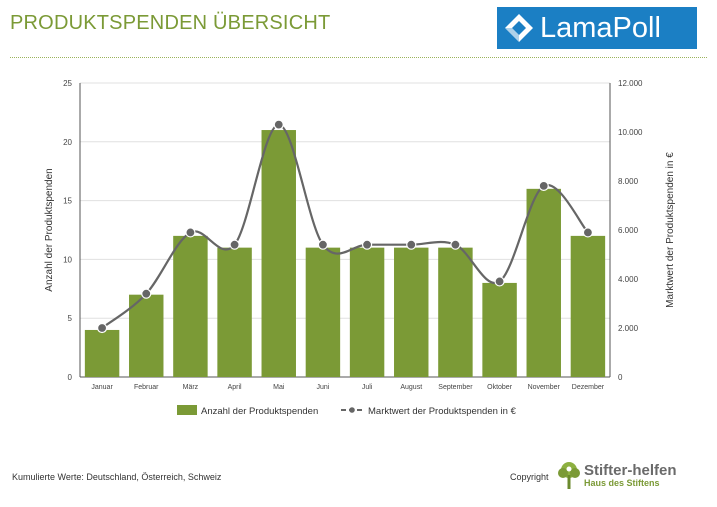  I want to click on x-tick-label: April, so click(235, 387).